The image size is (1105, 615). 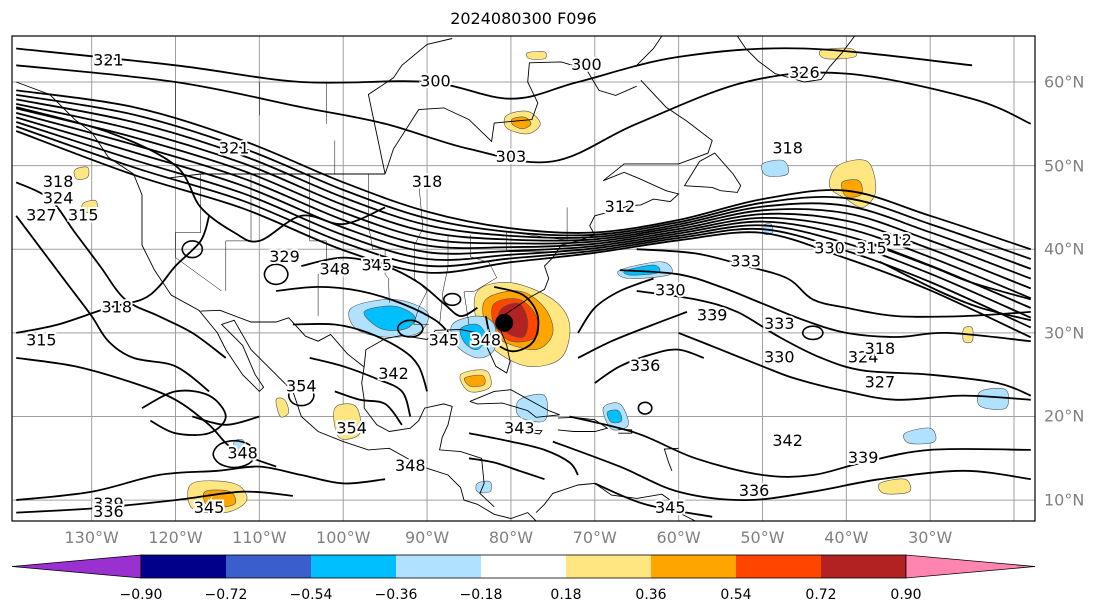 What do you see at coordinates (620, 206) in the screenshot?
I see `contour-label: 312` at bounding box center [620, 206].